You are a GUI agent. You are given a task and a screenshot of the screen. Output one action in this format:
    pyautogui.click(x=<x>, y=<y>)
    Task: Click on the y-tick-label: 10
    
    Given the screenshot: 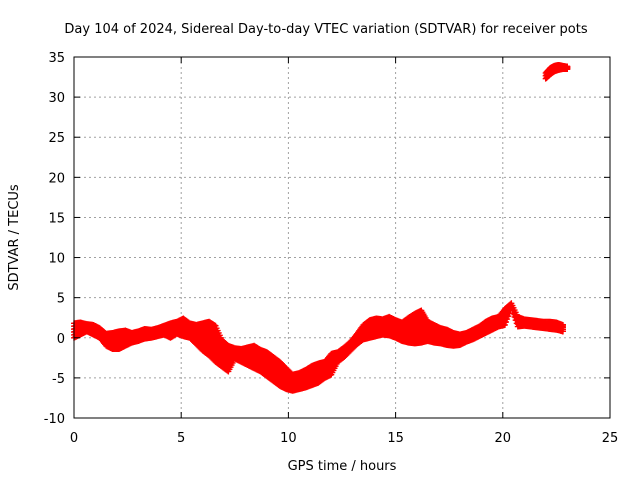 What is the action you would take?
    pyautogui.click(x=56, y=259)
    